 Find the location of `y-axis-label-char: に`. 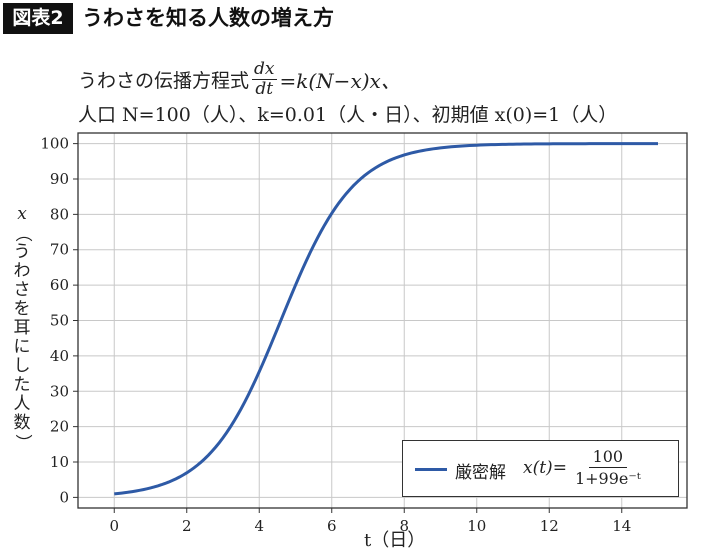

y-axis-label-char: に is located at coordinates (22, 347).